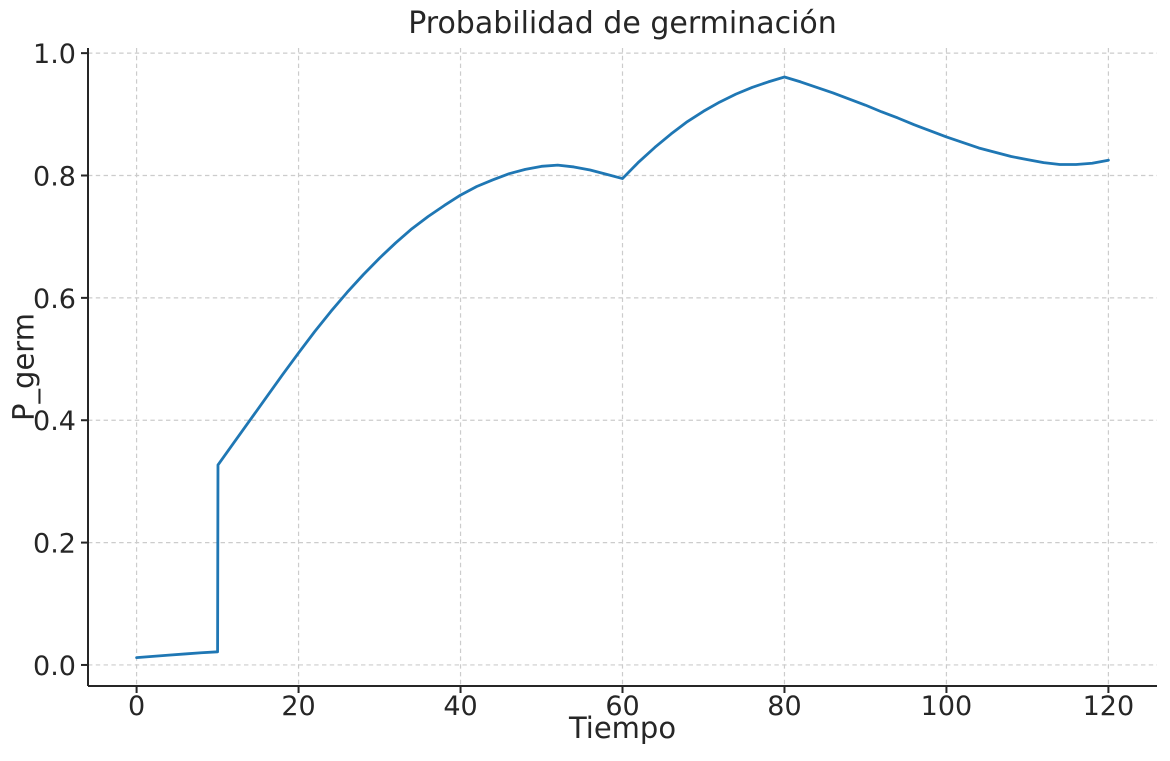 This screenshot has width=1170, height=761. What do you see at coordinates (622, 728) in the screenshot?
I see `x-axis-label: Tiempo` at bounding box center [622, 728].